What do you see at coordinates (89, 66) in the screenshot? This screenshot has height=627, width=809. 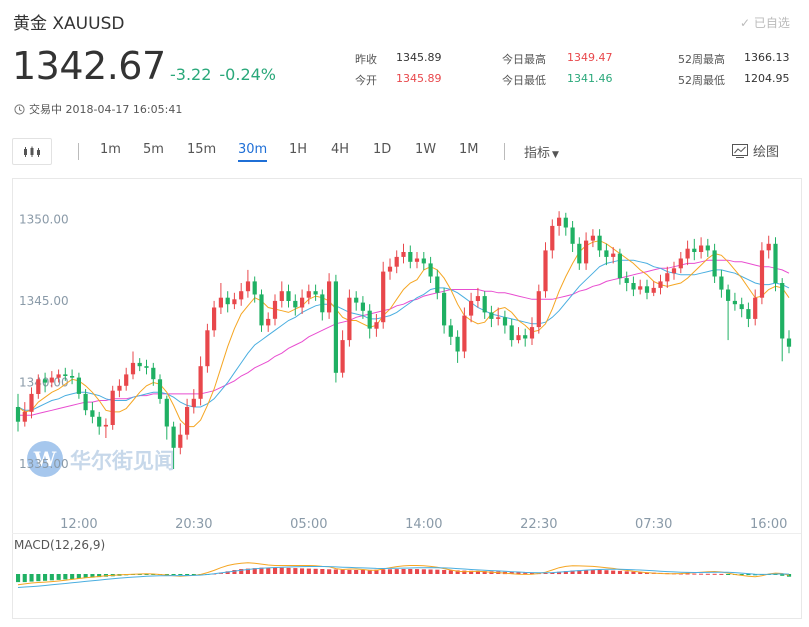 I see `last-price: 1342.67` at bounding box center [89, 66].